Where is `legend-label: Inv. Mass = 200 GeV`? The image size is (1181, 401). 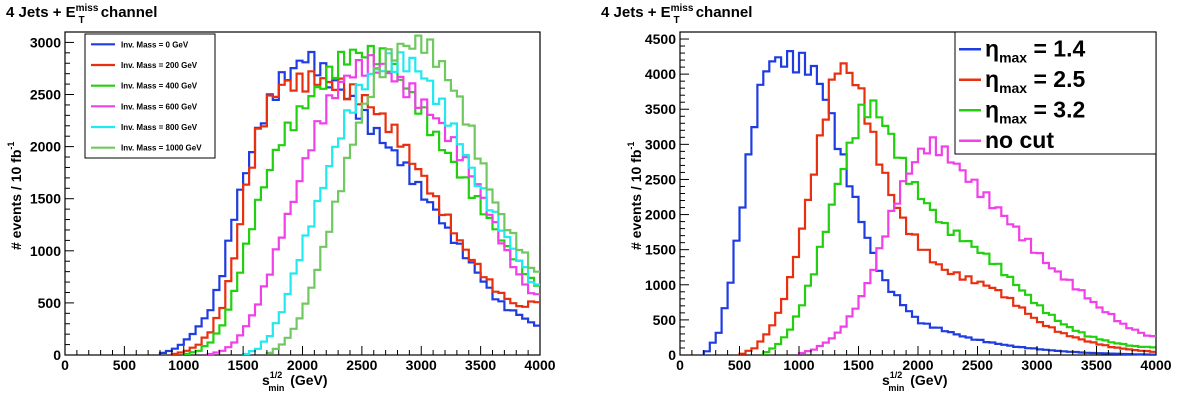 legend-label: Inv. Mass = 200 GeV is located at coordinates (159, 65).